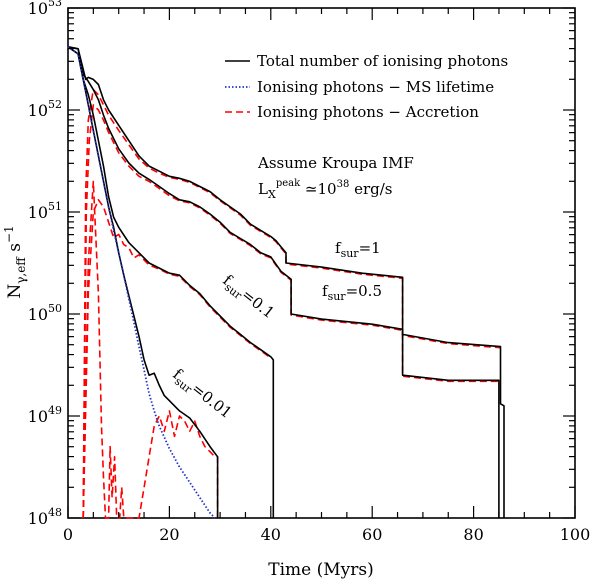 The width and height of the screenshot is (597, 583). Describe the element at coordinates (68, 534) in the screenshot. I see `x-tick-label: 0` at that location.